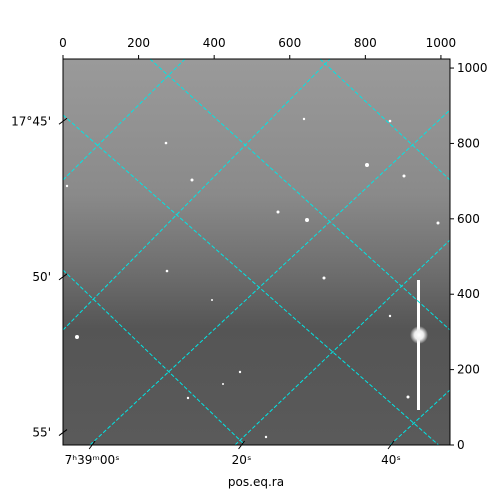 The image size is (500, 504). Describe the element at coordinates (472, 68) in the screenshot. I see `y-tick-label: 1000` at that location.